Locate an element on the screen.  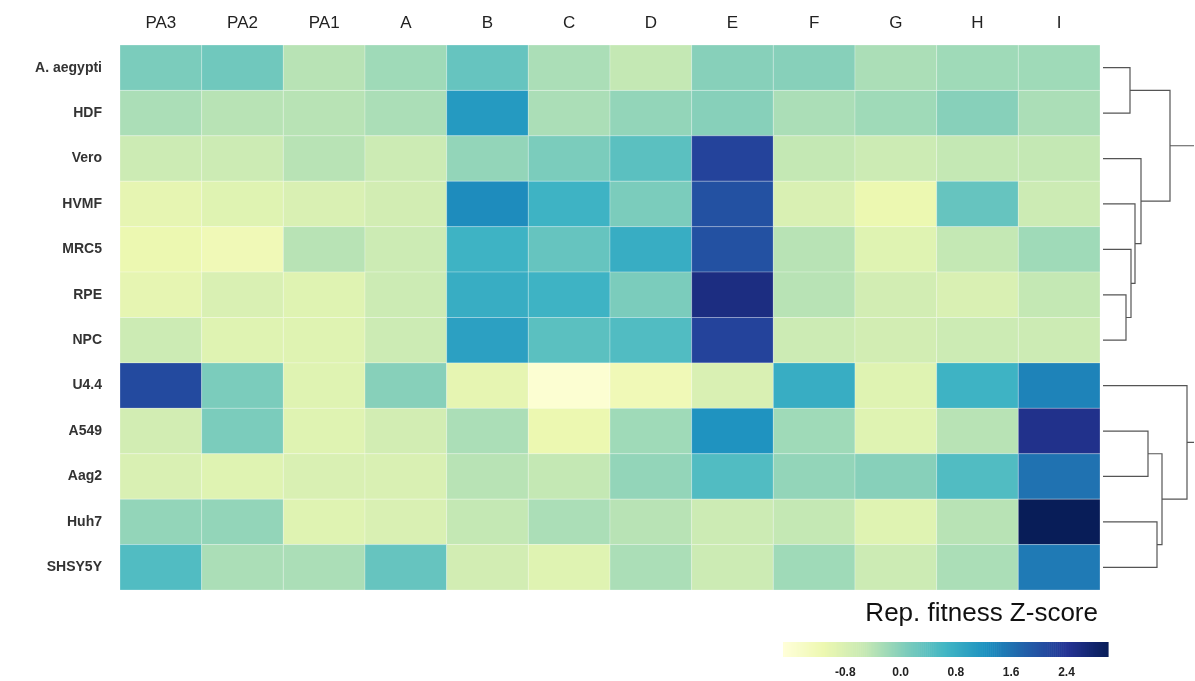
color-bar-label: 2.4 is located at coordinates (1067, 672).